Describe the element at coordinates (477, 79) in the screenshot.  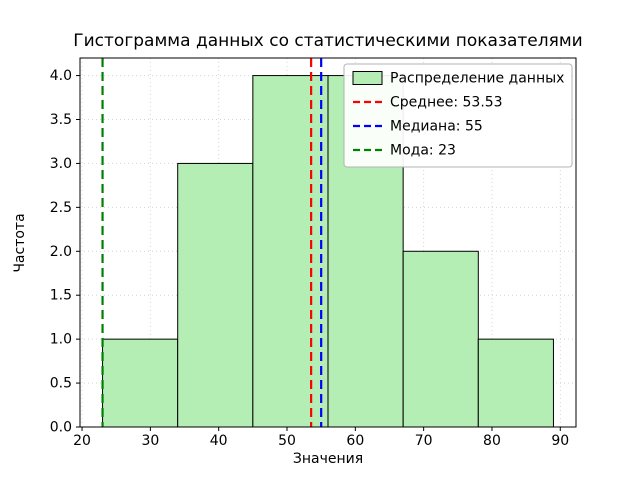
I see `legend-label: Распределение данных` at that location.